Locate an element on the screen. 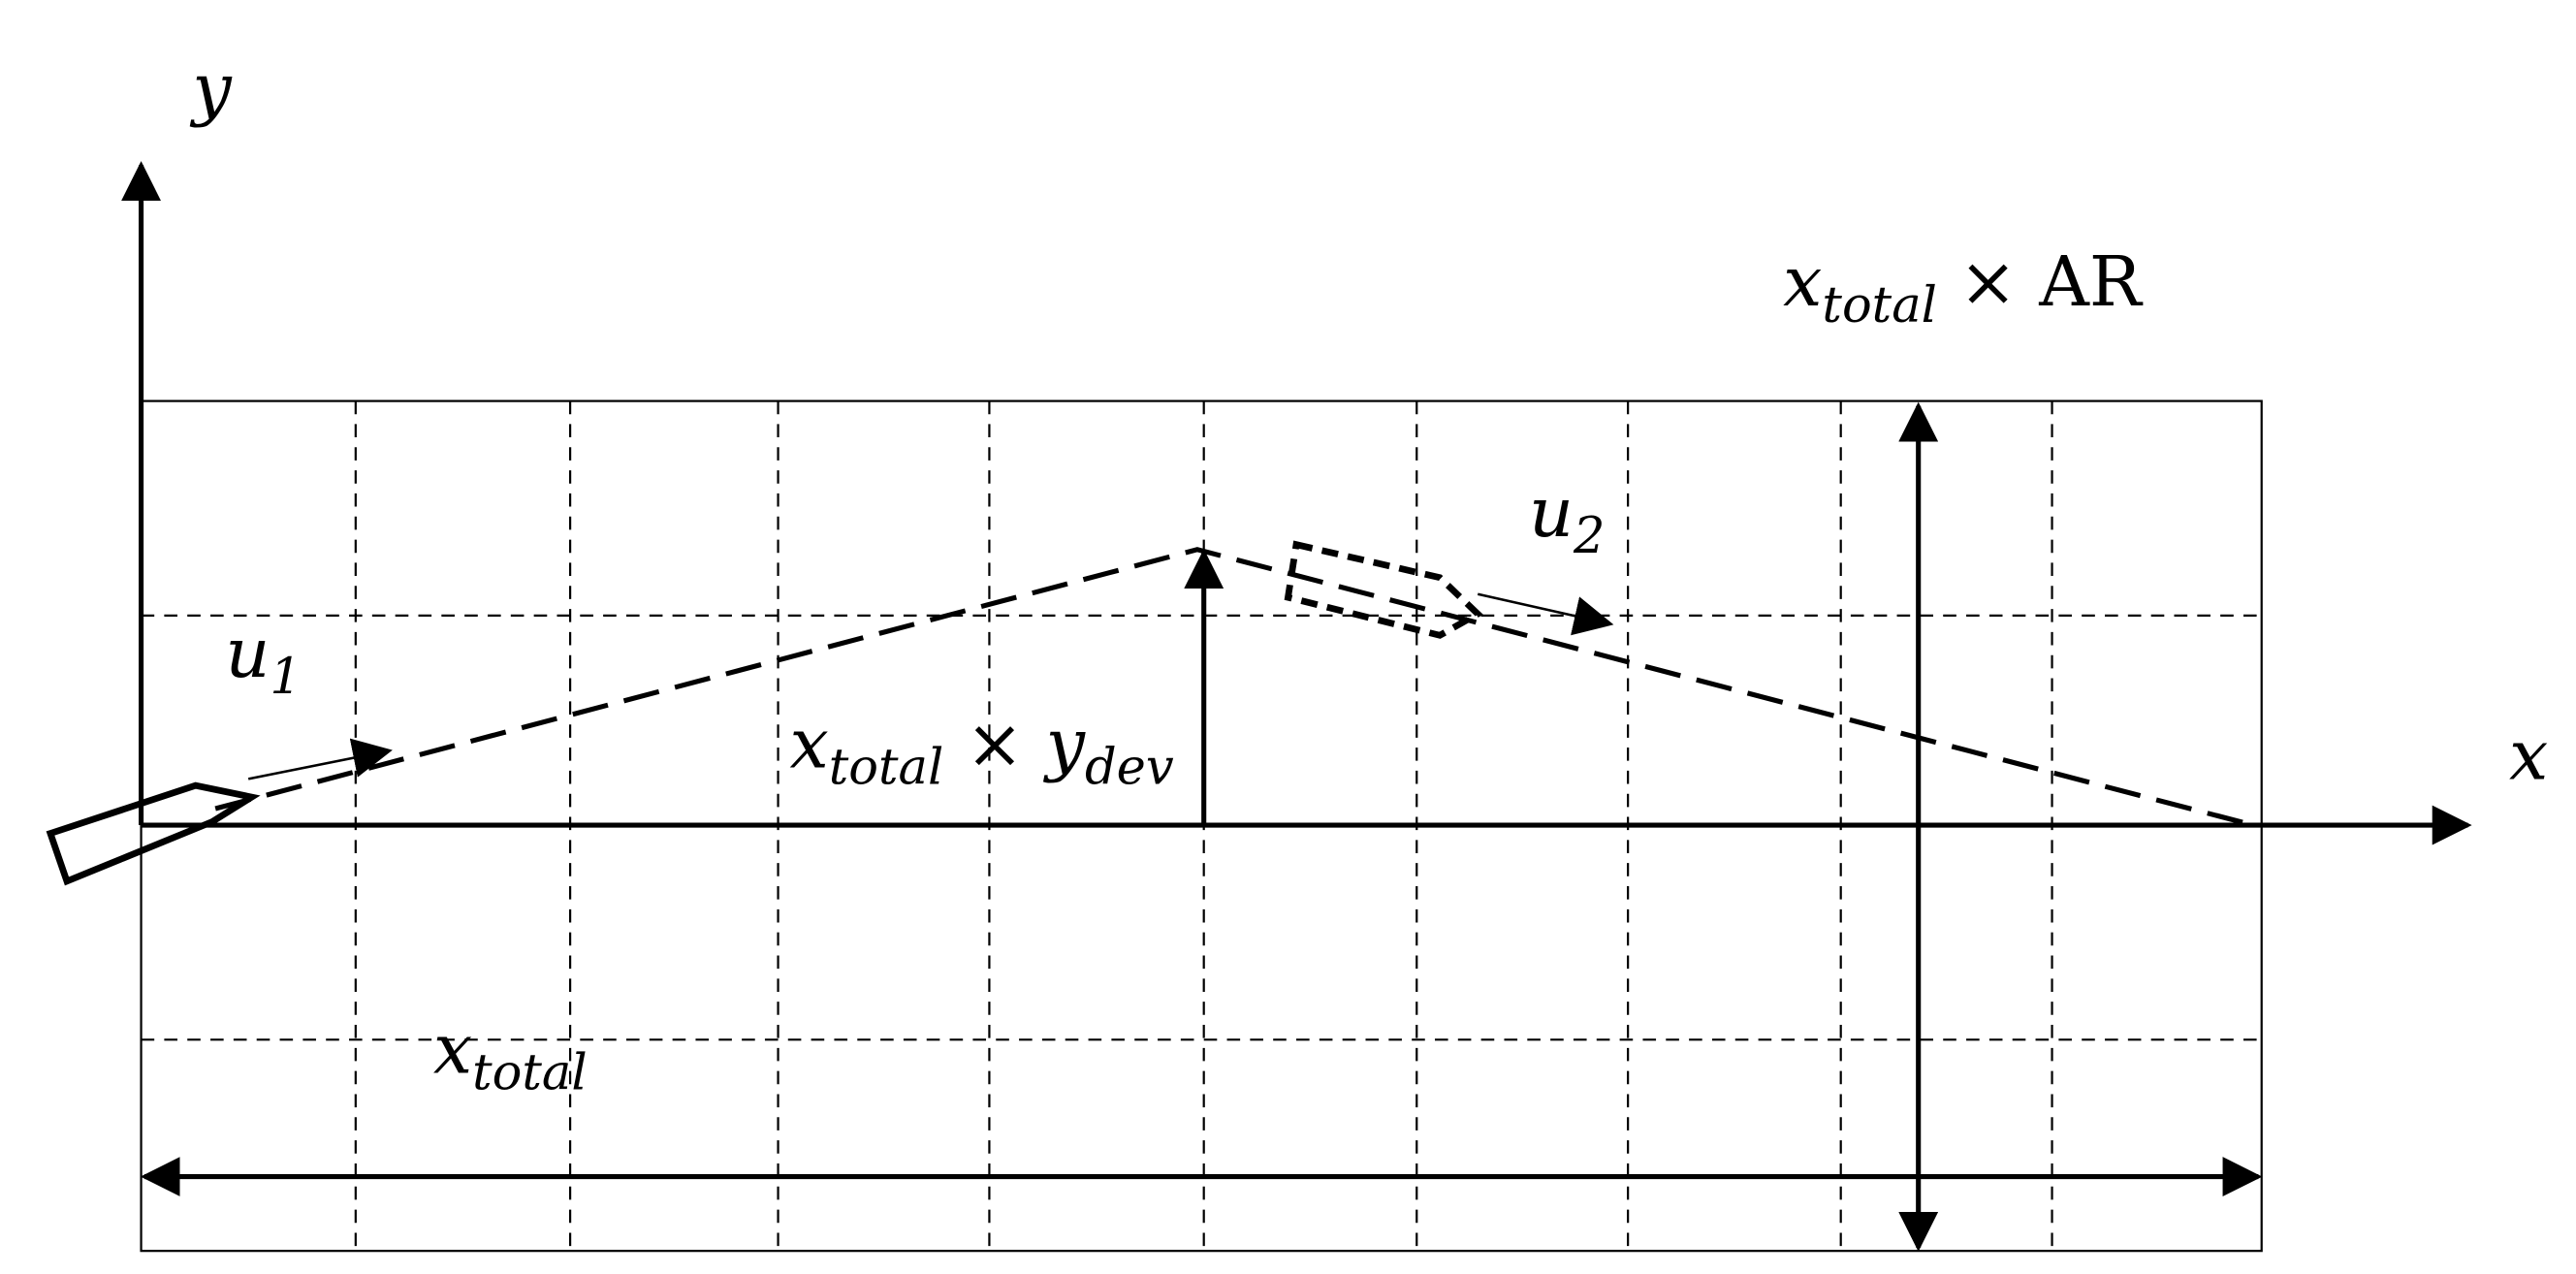  u2-arrow is located at coordinates (1545, 614).